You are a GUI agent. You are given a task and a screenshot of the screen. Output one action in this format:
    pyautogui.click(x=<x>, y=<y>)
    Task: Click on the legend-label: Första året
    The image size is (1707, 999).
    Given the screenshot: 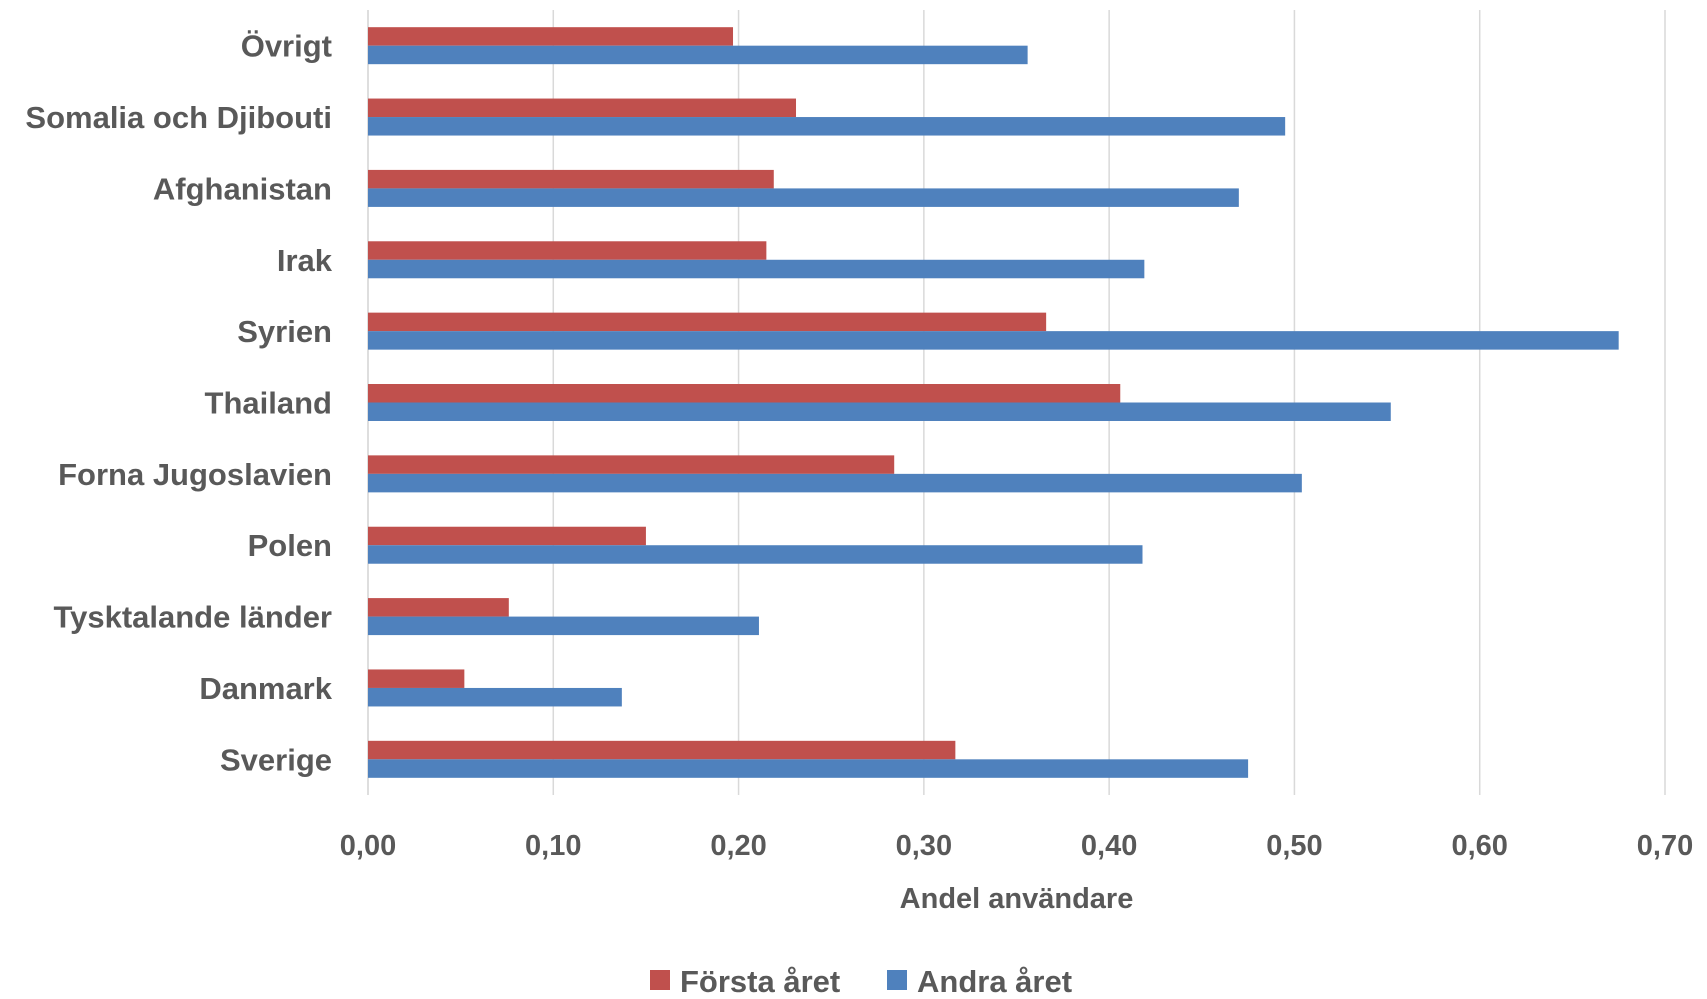 What is the action you would take?
    pyautogui.click(x=760, y=981)
    